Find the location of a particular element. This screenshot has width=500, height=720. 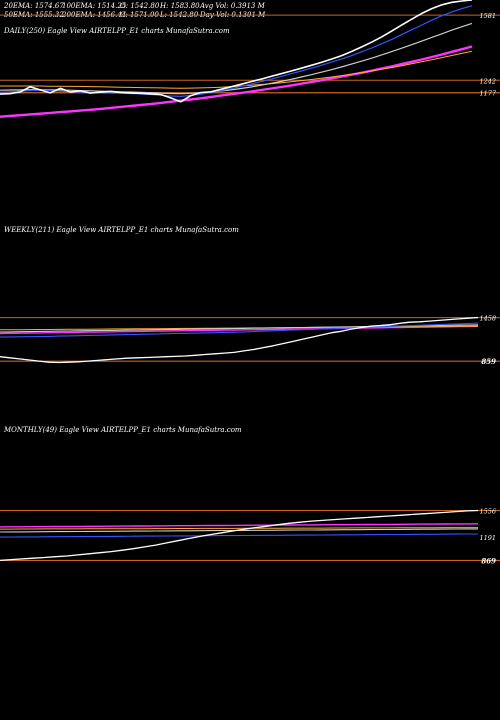

y-tick-label: 1177 is located at coordinates (487, 94).